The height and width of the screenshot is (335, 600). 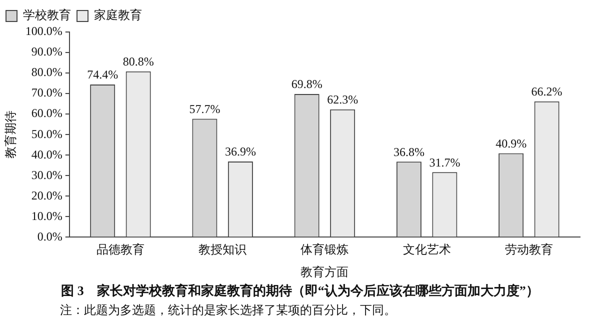 I want to click on data-label: 62.3%, so click(x=342, y=99).